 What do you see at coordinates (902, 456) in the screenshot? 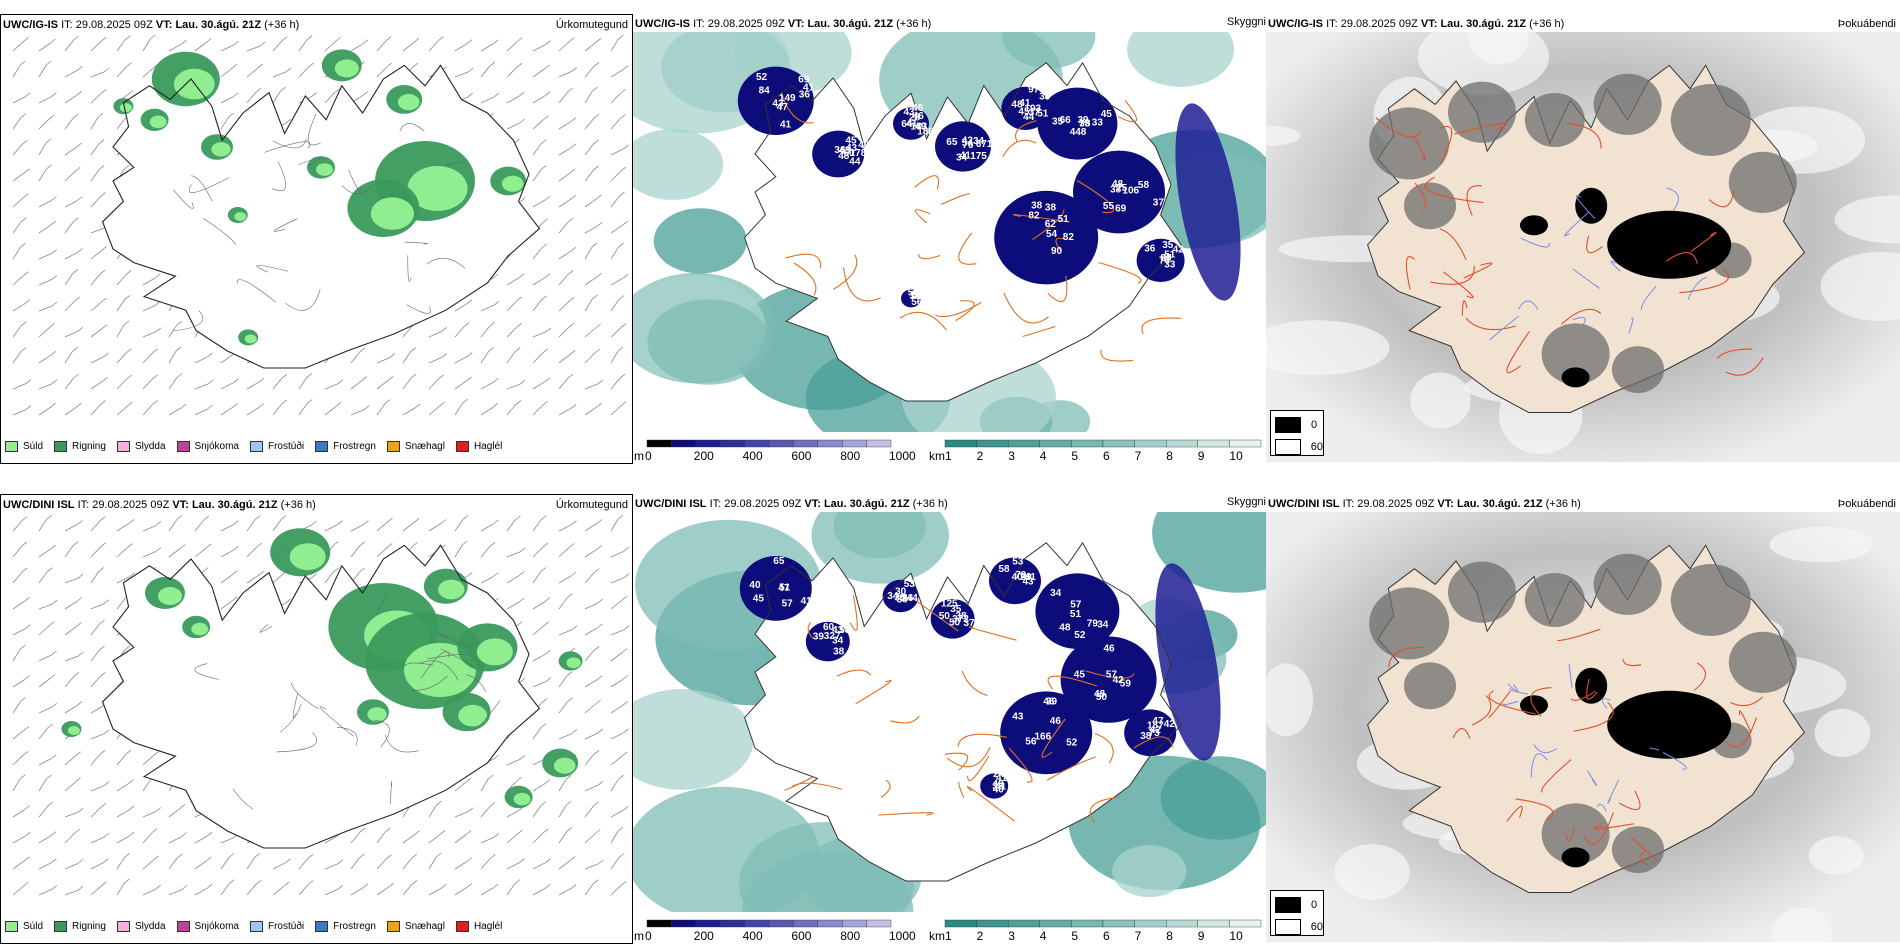
I see `colorbar-tick: 1000` at bounding box center [902, 456].